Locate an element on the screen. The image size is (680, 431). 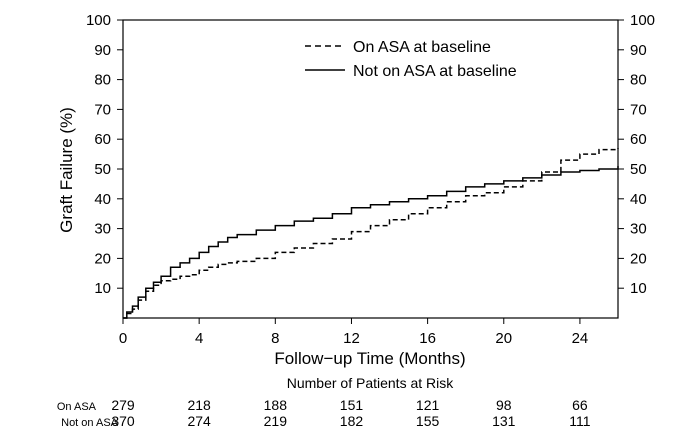
y-tick-label-left: 100 is located at coordinates (98, 20).